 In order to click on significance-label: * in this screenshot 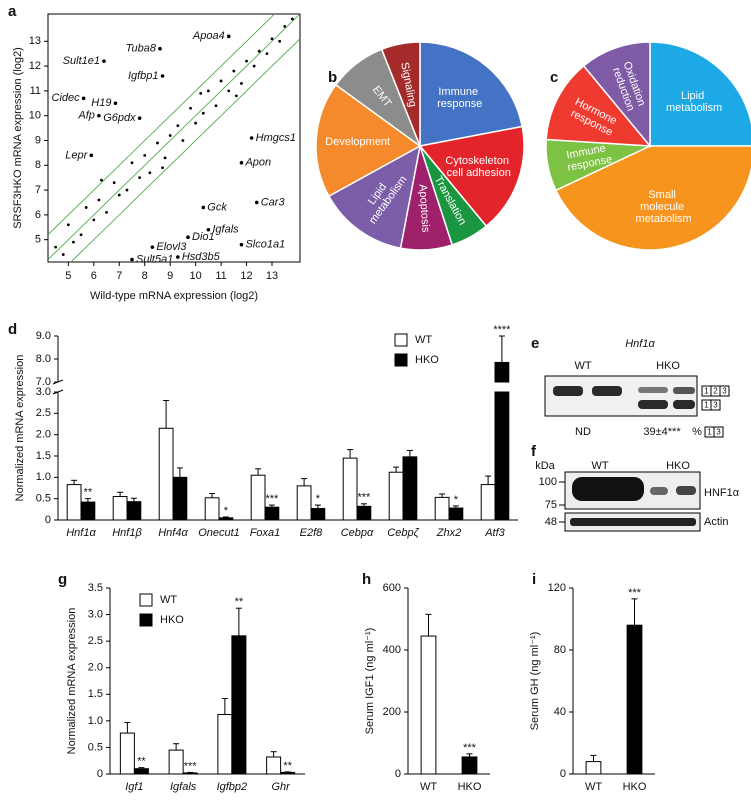, I will do `click(456, 500)`.